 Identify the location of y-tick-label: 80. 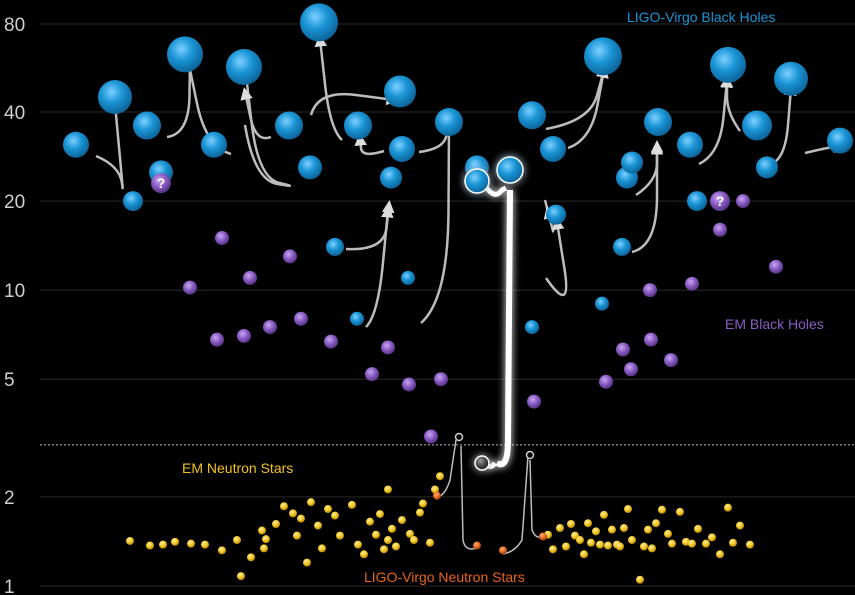
(14, 25).